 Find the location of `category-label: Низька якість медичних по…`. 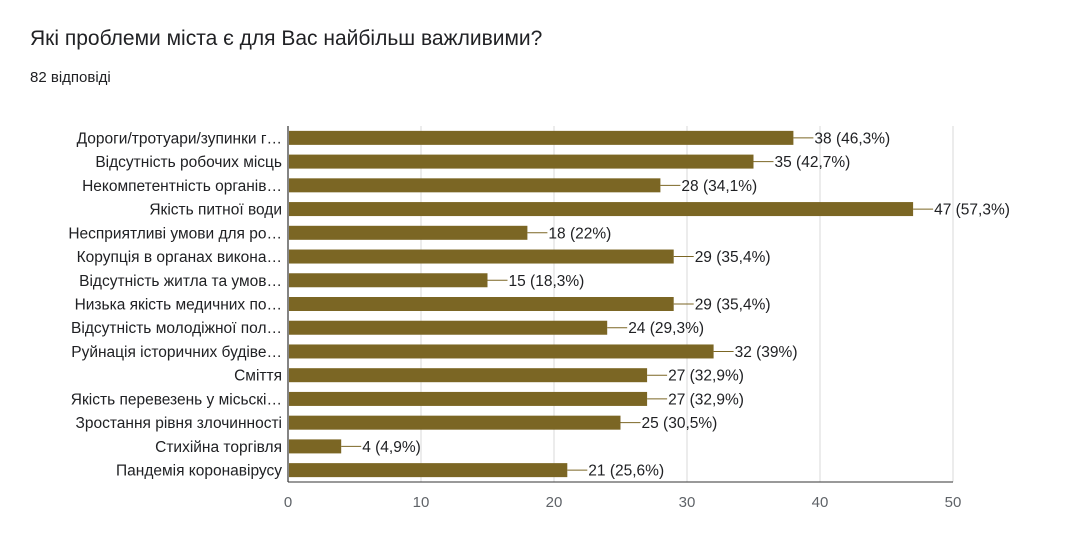

category-label: Низька якість медичних по… is located at coordinates (178, 305).